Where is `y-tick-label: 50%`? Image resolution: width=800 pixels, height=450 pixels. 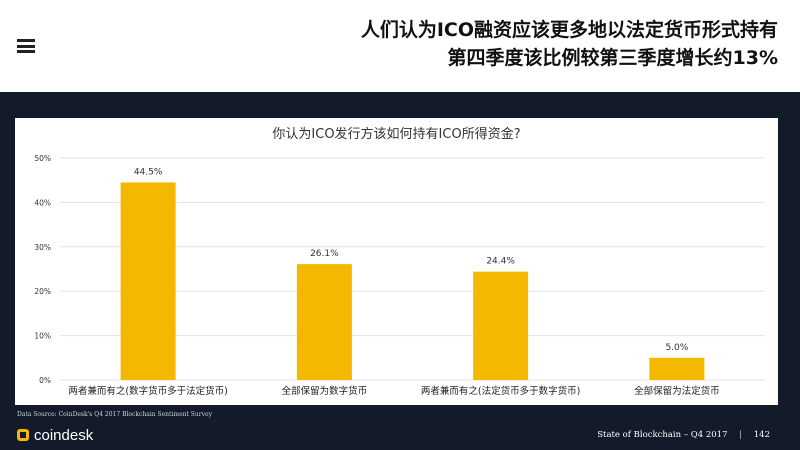
y-tick-label: 50% is located at coordinates (42, 158).